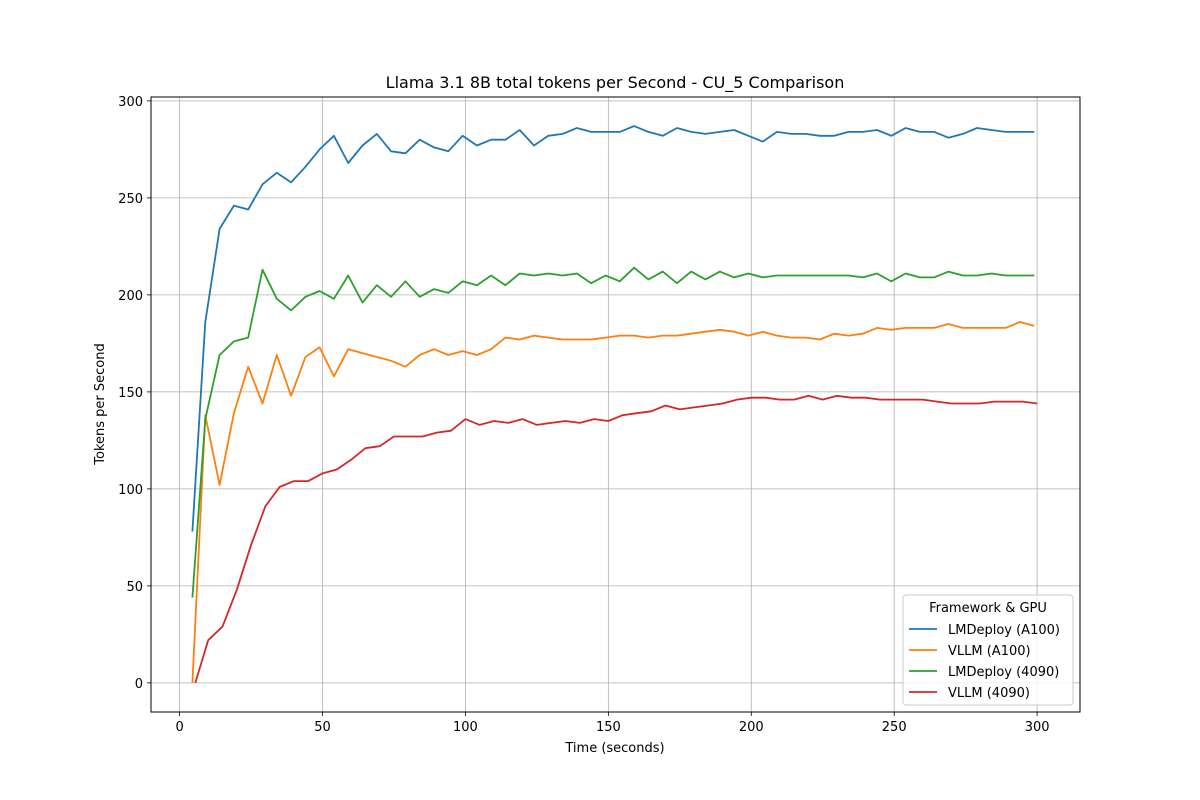  I want to click on y-tick-label: 100, so click(130, 490).